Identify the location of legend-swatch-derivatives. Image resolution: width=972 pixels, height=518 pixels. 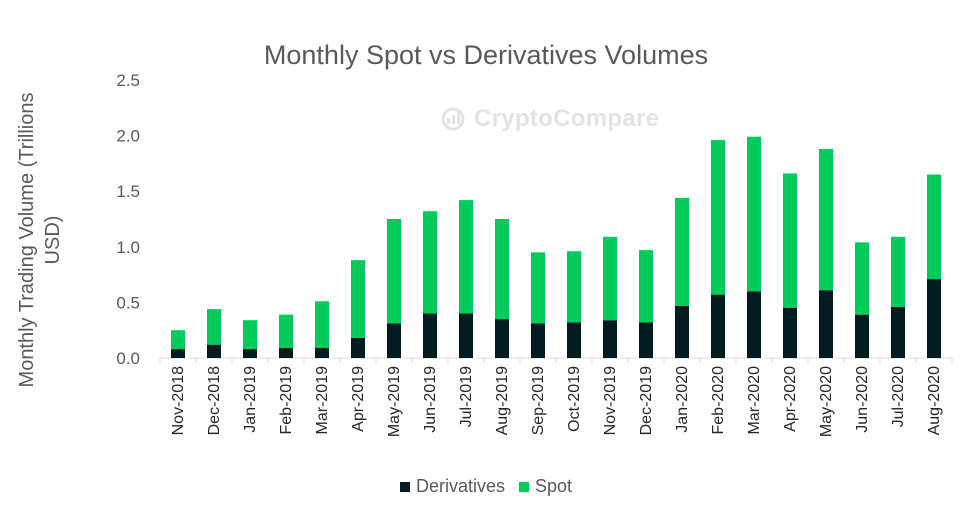
(404, 486).